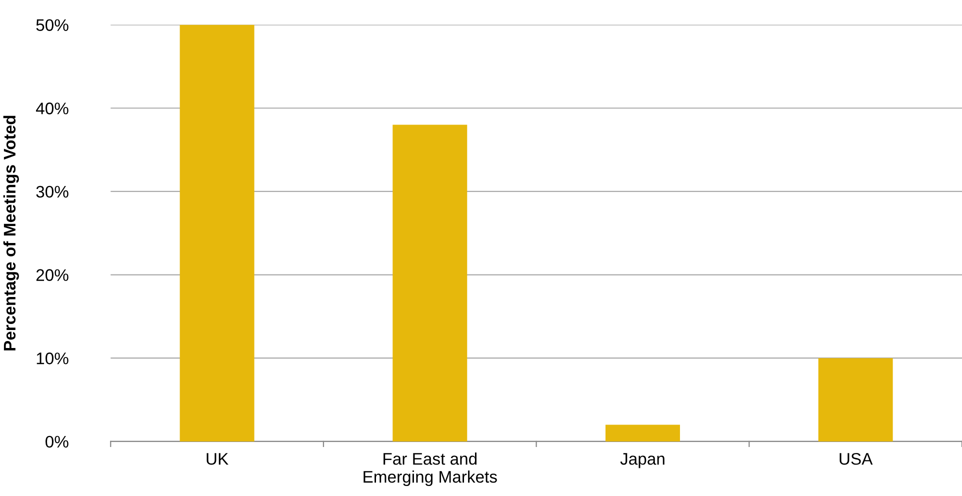 This screenshot has height=496, width=962. Describe the element at coordinates (430, 469) in the screenshot. I see `x-tick-label: Far East and Emerging Markets` at that location.